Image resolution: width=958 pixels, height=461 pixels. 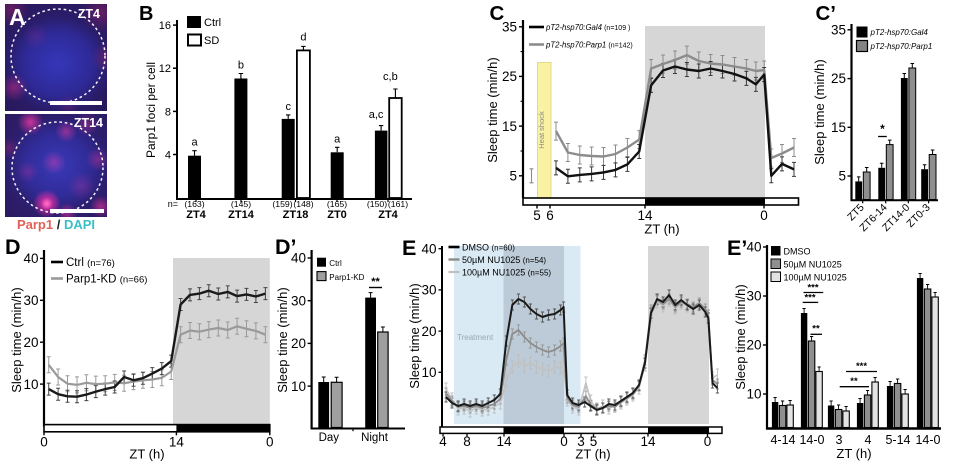 I want to click on svg-text: E, so click(x=409, y=248).